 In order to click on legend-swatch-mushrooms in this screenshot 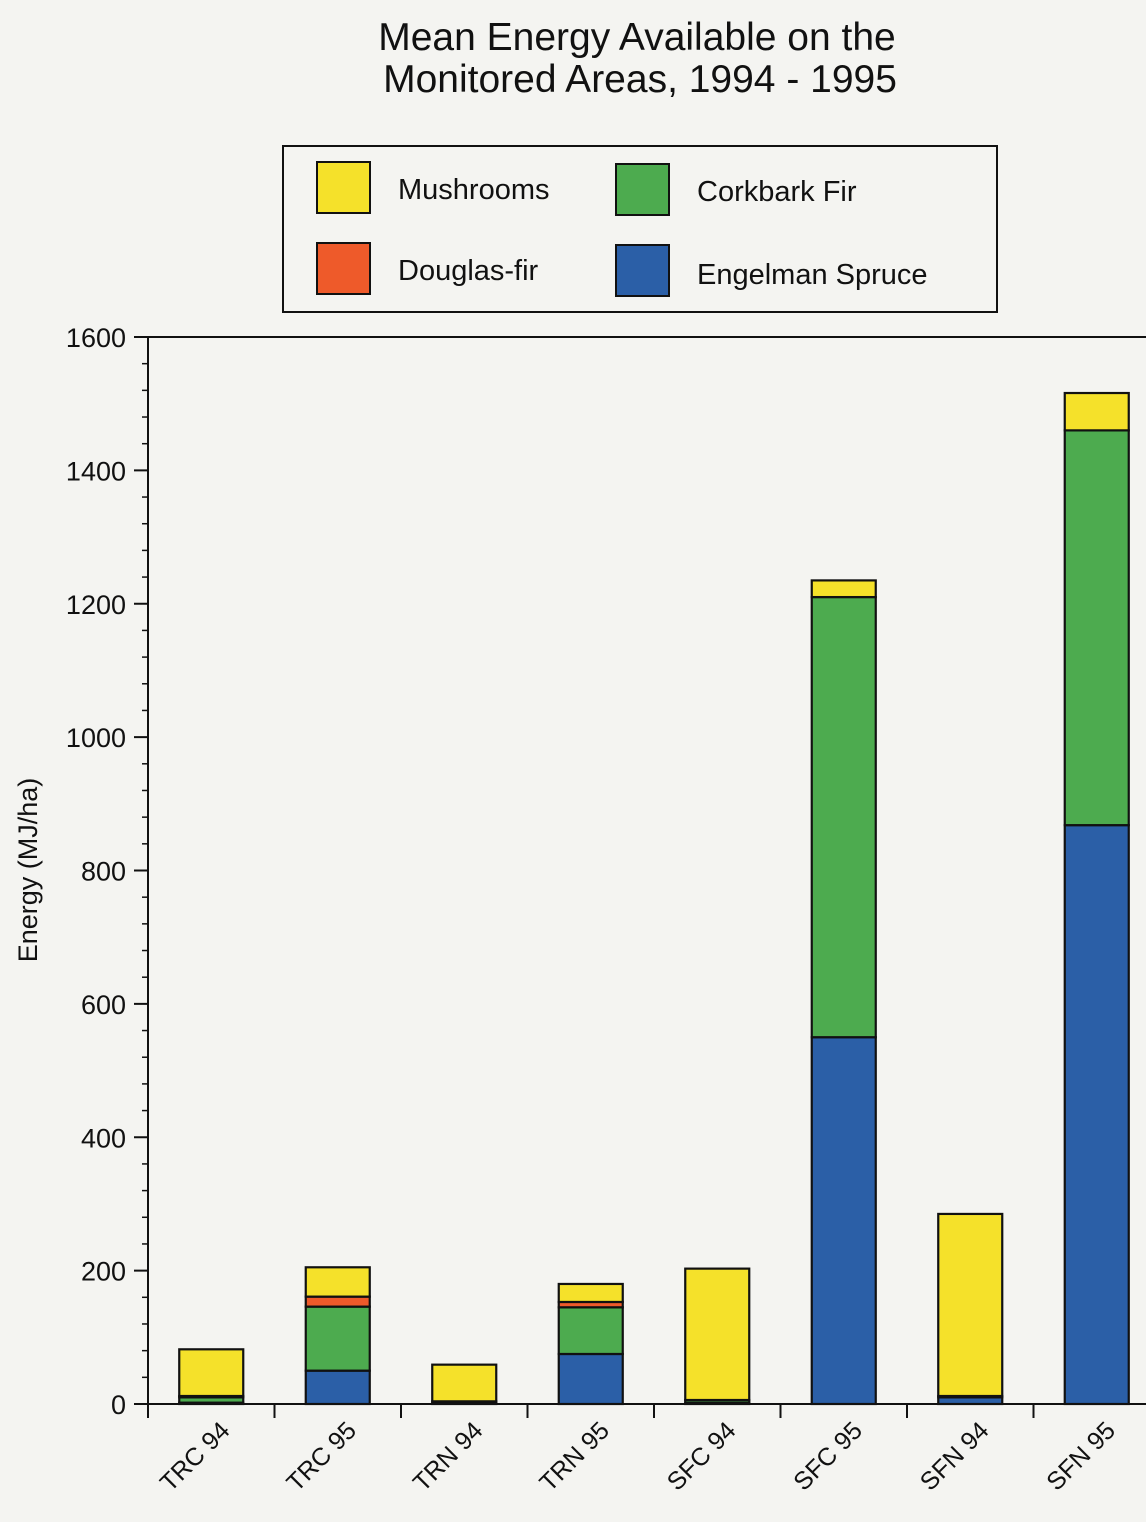, I will do `click(343, 187)`.